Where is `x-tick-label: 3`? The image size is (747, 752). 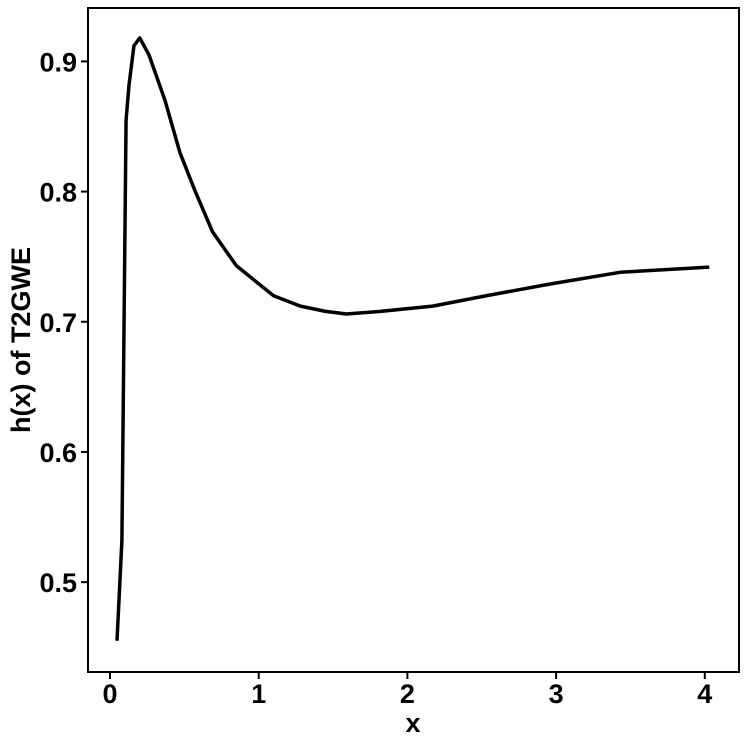 x-tick-label: 3 is located at coordinates (556, 694).